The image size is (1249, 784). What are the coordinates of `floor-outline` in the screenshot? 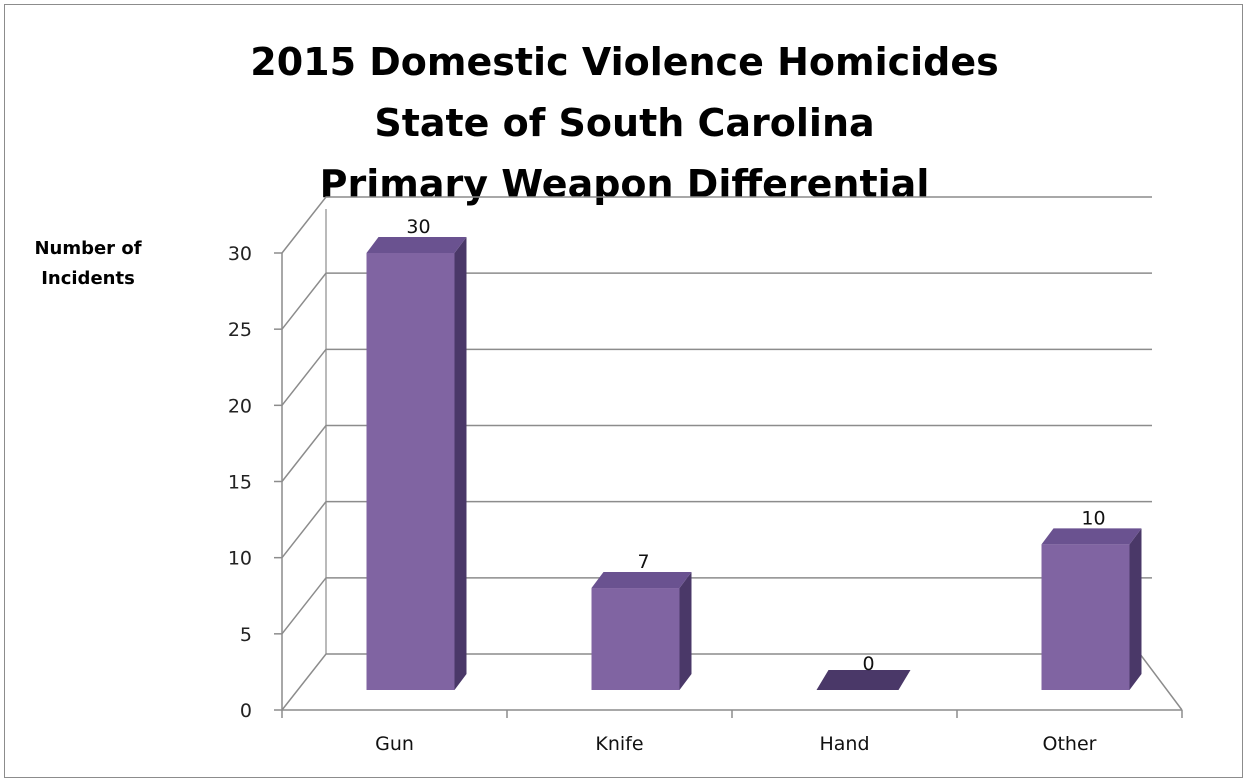 It's located at (732, 682).